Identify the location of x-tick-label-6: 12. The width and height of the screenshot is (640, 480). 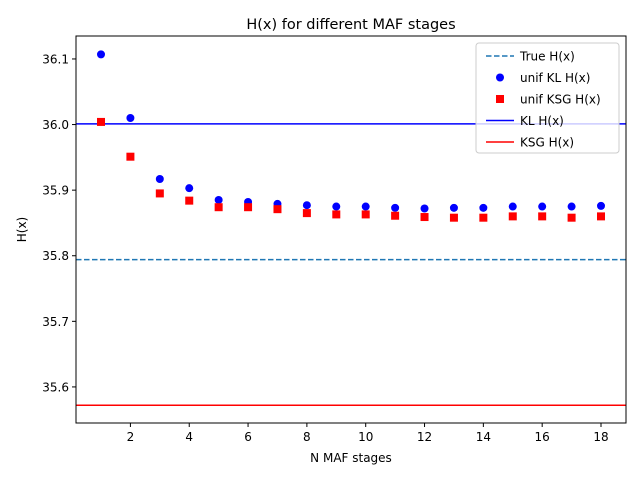
(424, 437).